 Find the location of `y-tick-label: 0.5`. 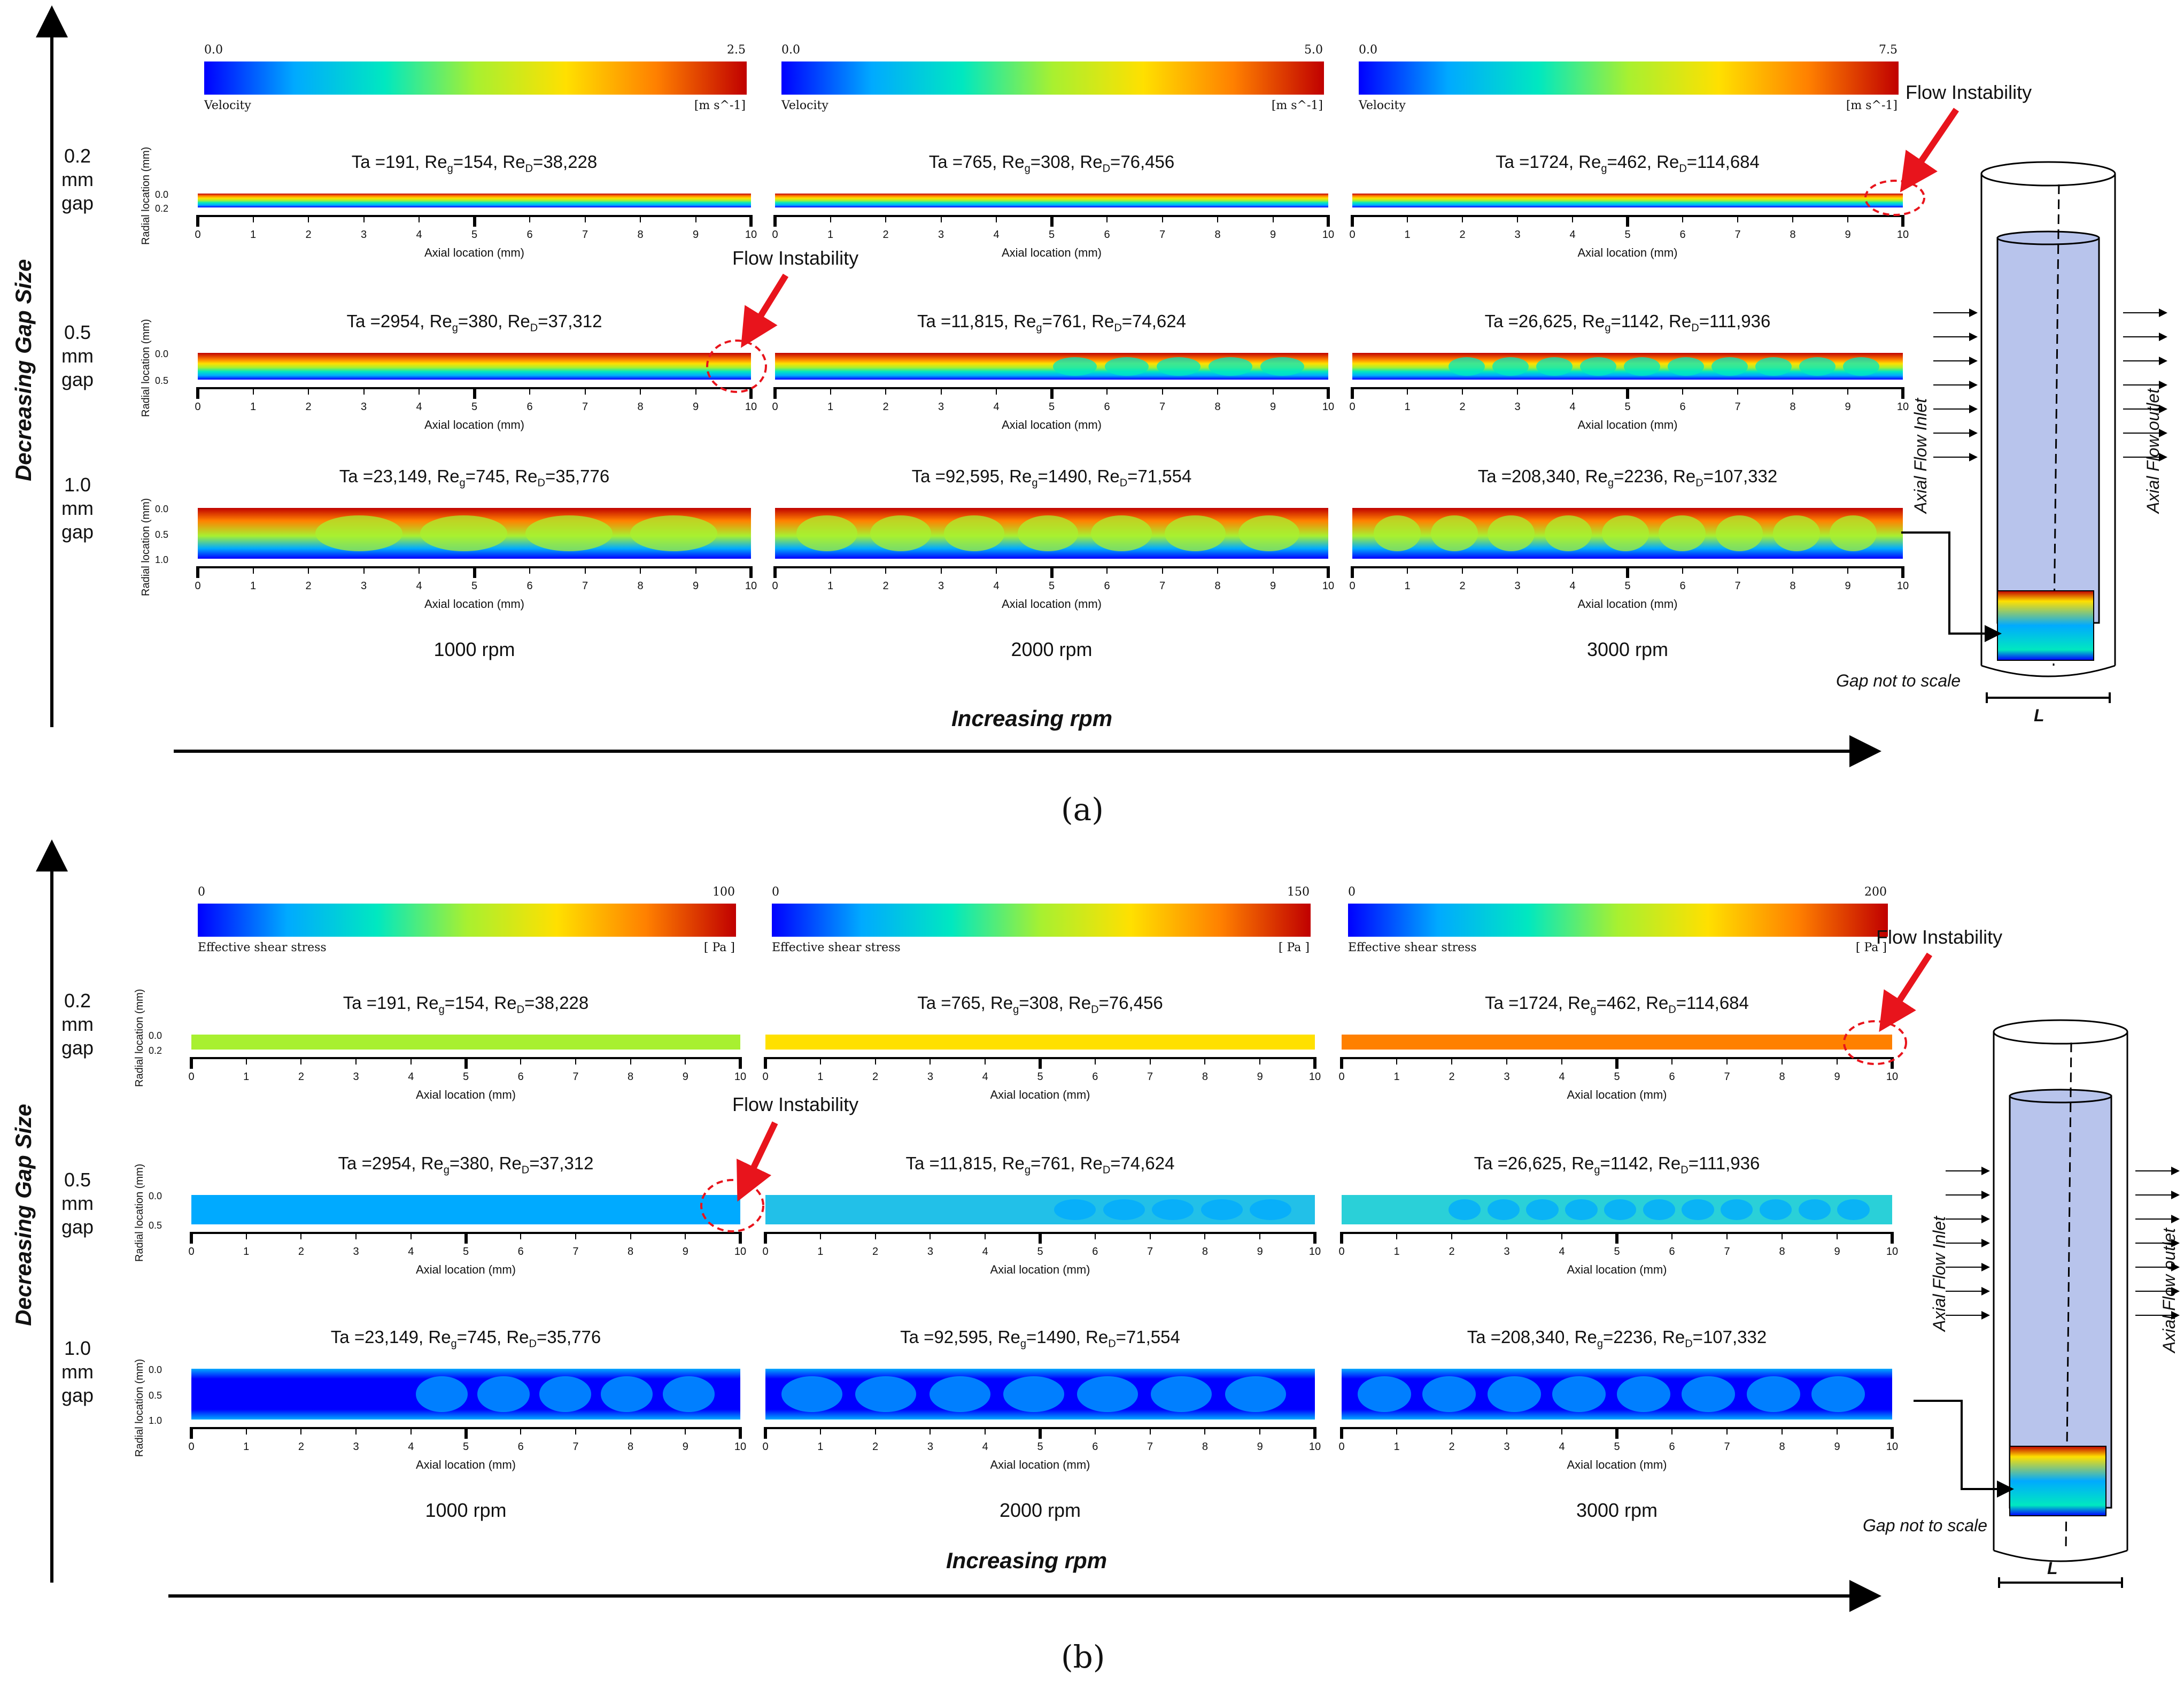

y-tick-label: 0.5 is located at coordinates (156, 1225).